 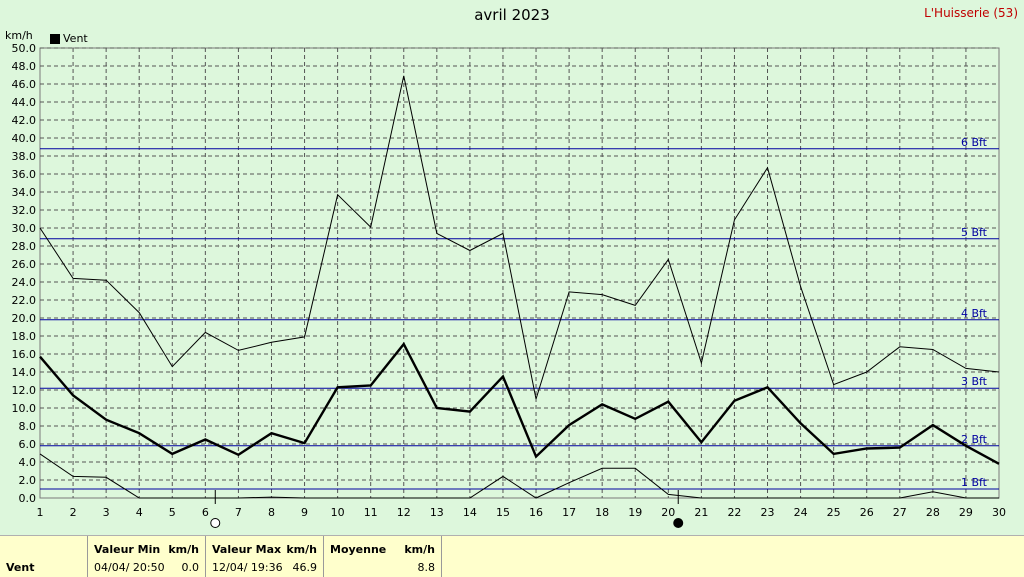 What do you see at coordinates (536, 512) in the screenshot?
I see `x-tick-label: 16` at bounding box center [536, 512].